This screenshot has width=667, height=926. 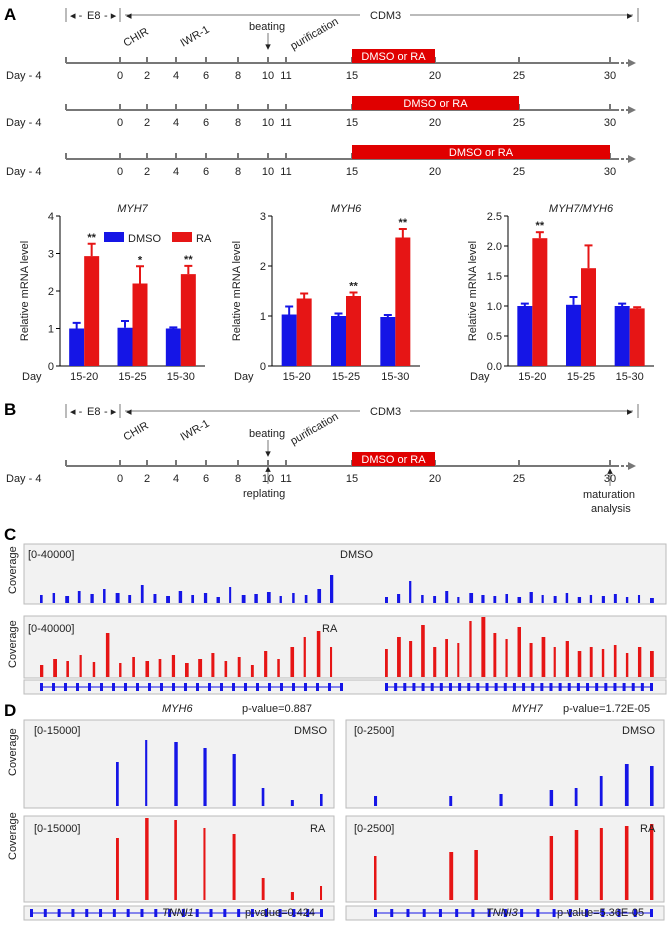 I want to click on chart-title: MYH7, so click(x=132, y=209).